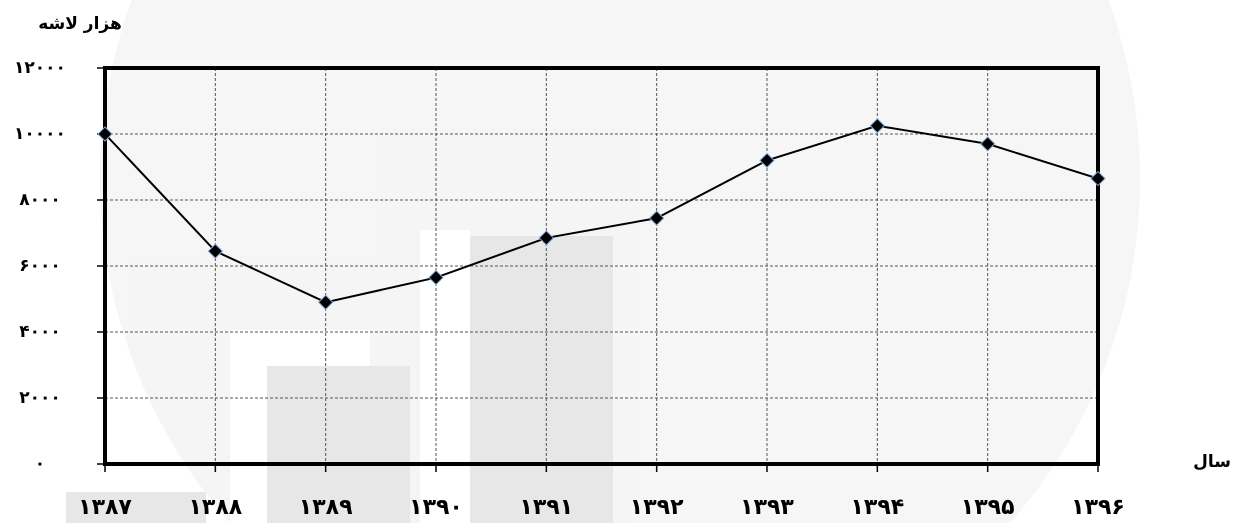 Image resolution: width=1240 pixels, height=523 pixels. I want to click on y-tick-label: ۶۰۰۰, so click(40, 266).